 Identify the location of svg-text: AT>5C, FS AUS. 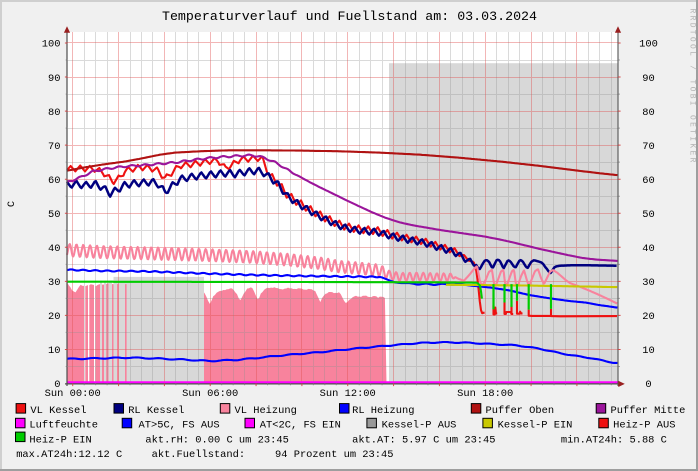
(179, 426).